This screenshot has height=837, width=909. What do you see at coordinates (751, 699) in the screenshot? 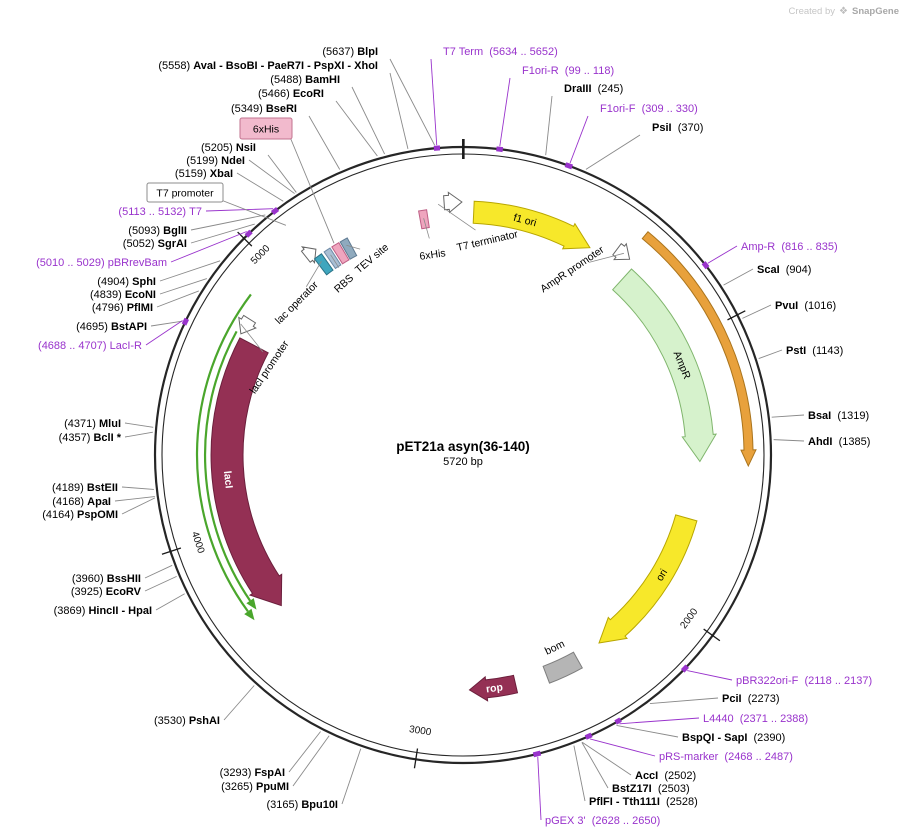
I see `site-label-pcii: PciI (2273)` at bounding box center [751, 699].